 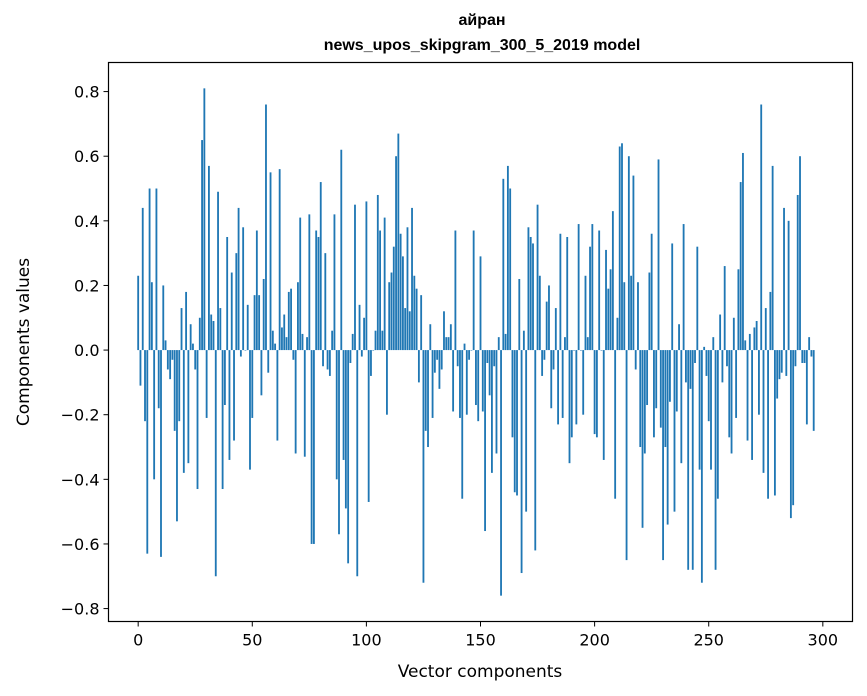 What do you see at coordinates (86, 285) in the screenshot?
I see `y-tick-label-5: 0.2` at bounding box center [86, 285].